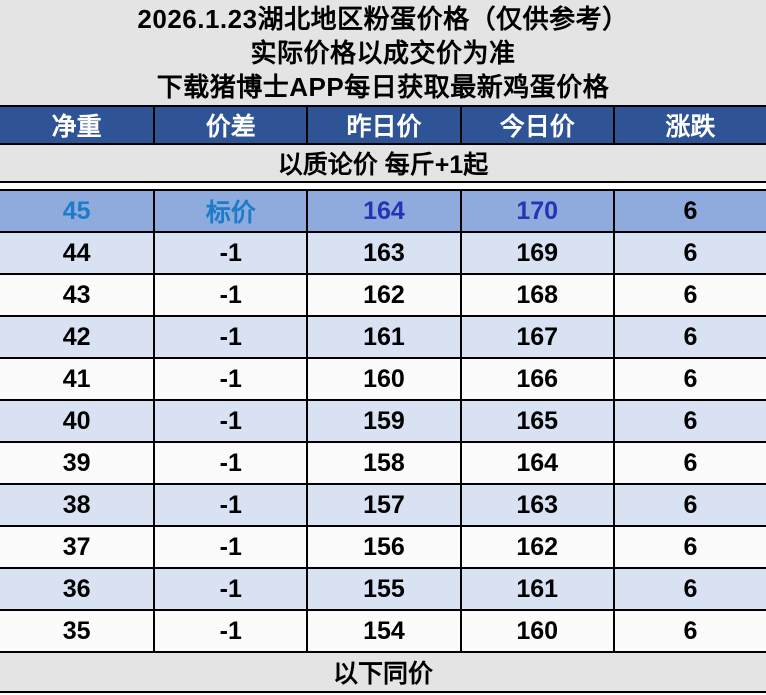 The width and height of the screenshot is (766, 695). I want to click on table-row: 37 -1 156 162 6, so click(383, 546).